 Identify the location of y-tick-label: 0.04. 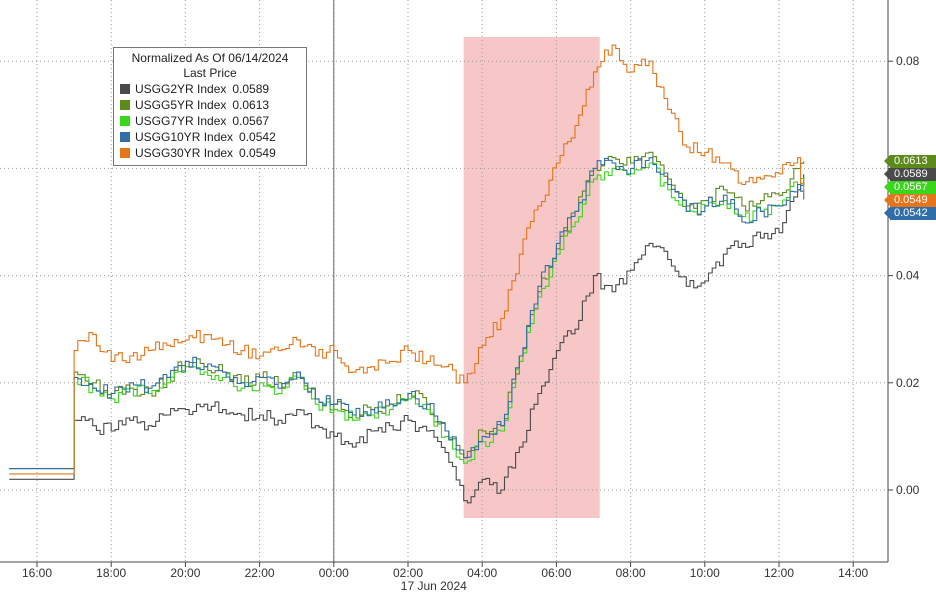
(908, 276).